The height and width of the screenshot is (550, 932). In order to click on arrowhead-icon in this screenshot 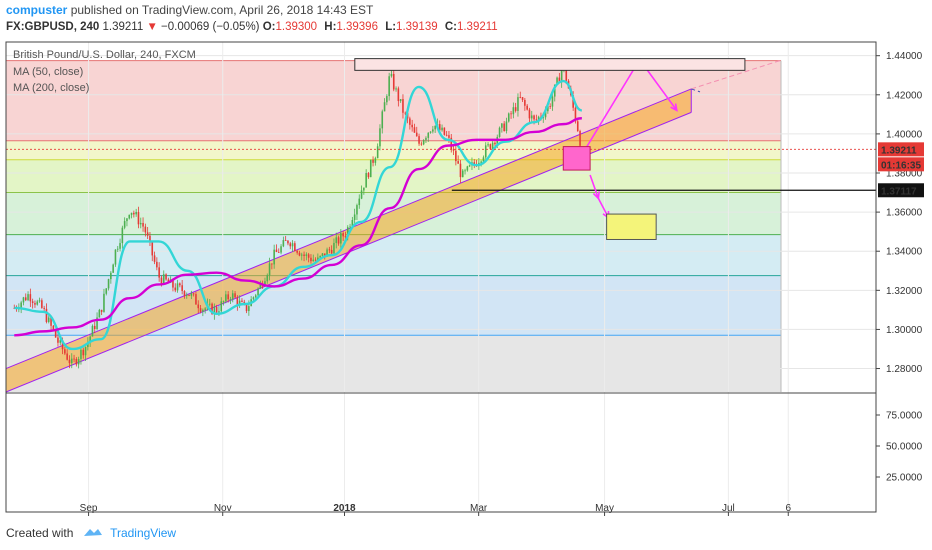, I will do `click(674, 107)`.